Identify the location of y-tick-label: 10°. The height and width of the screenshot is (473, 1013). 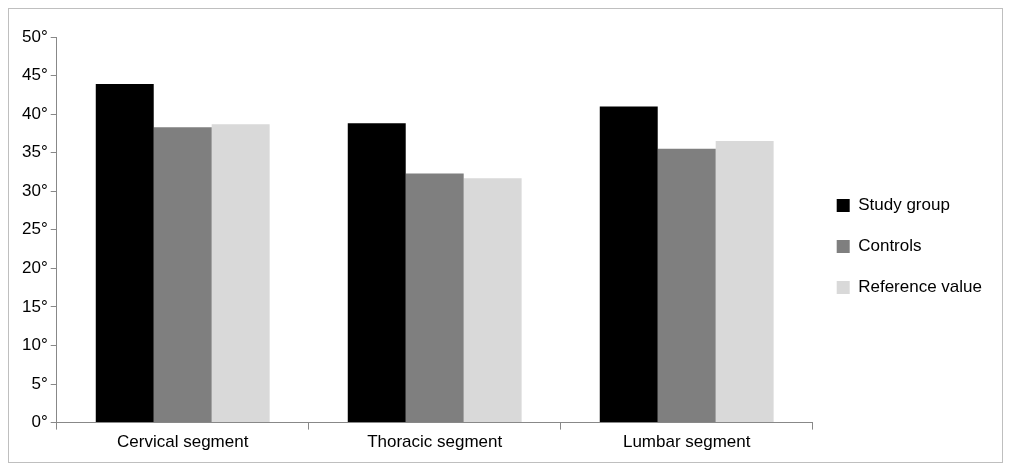
(34, 345).